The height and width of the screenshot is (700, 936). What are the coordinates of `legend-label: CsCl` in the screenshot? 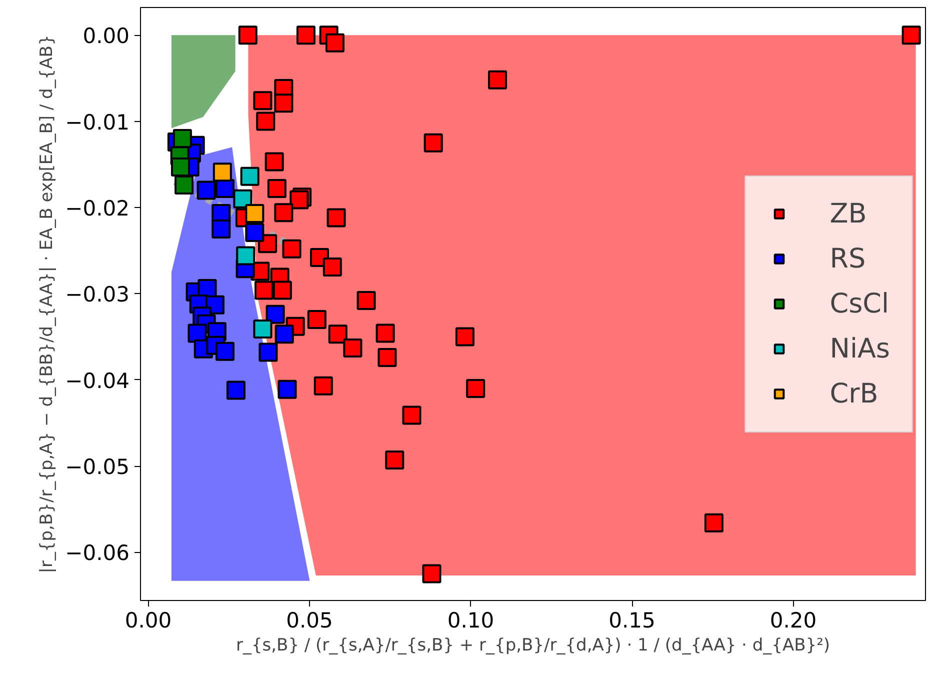 It's located at (860, 303).